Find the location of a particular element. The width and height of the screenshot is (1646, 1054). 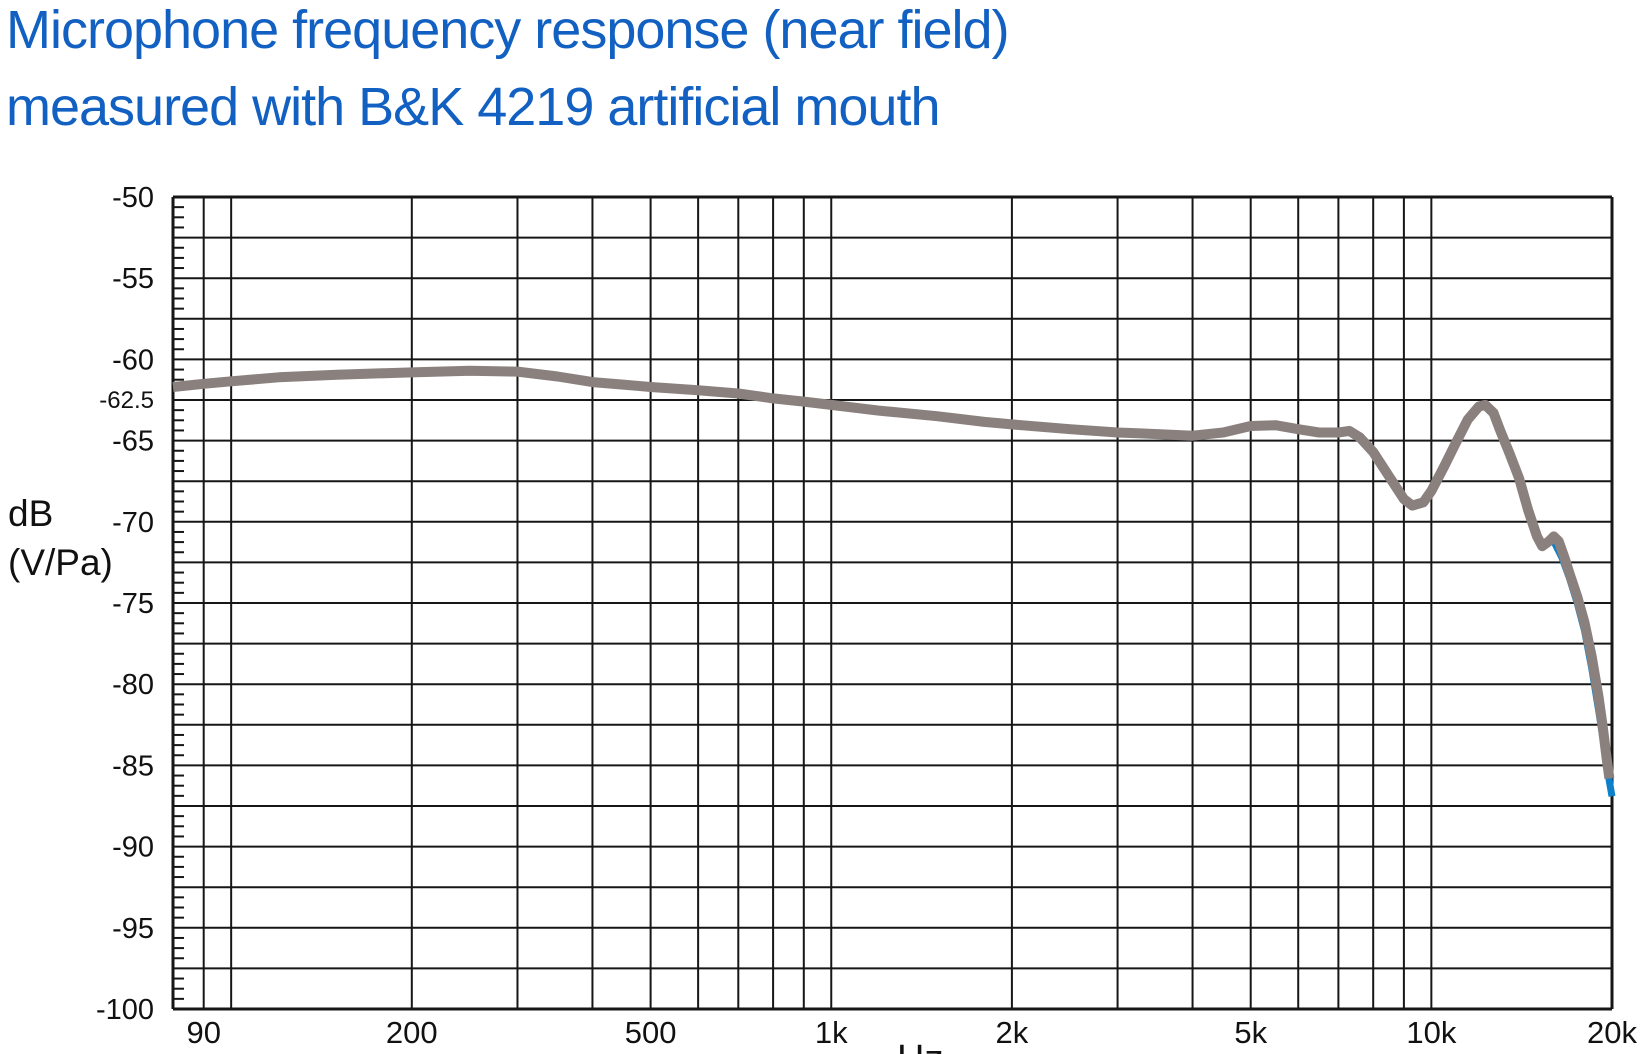

y-tick-label: -55 is located at coordinates (133, 279).